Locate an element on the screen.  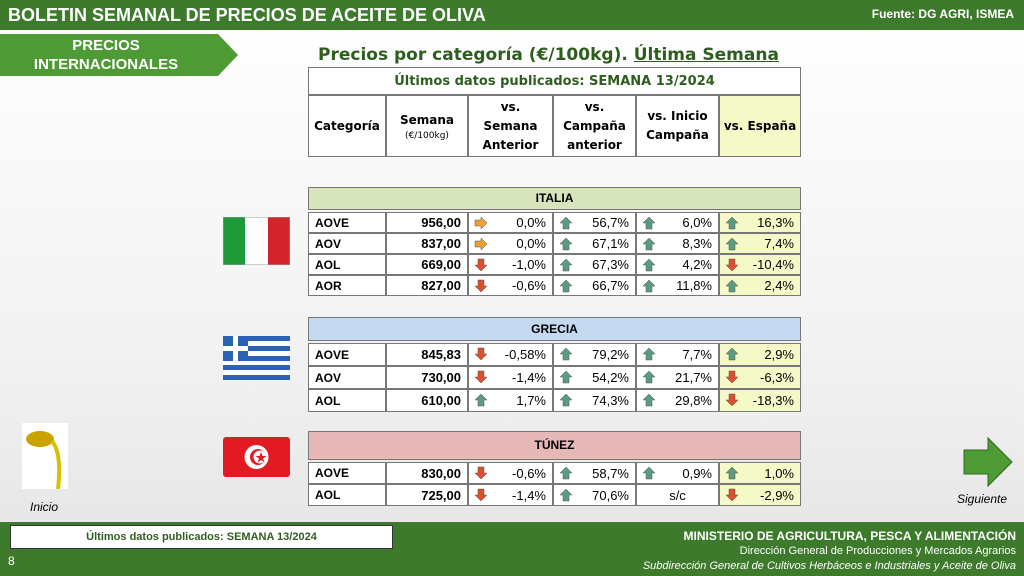
table-cell: -18,3% is located at coordinates (760, 400).